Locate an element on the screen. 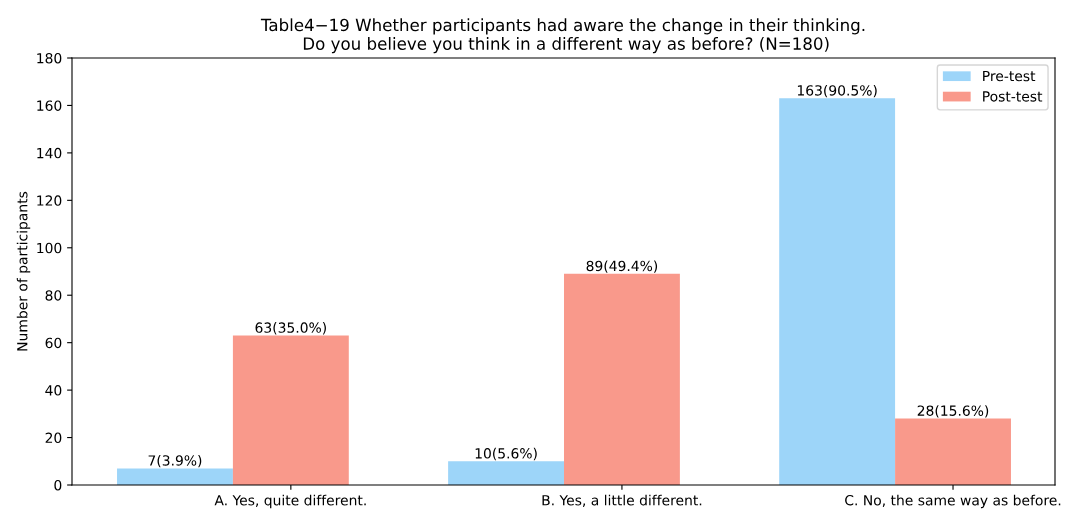 The height and width of the screenshot is (509, 1076). y-tick-label: 120 is located at coordinates (49, 200).